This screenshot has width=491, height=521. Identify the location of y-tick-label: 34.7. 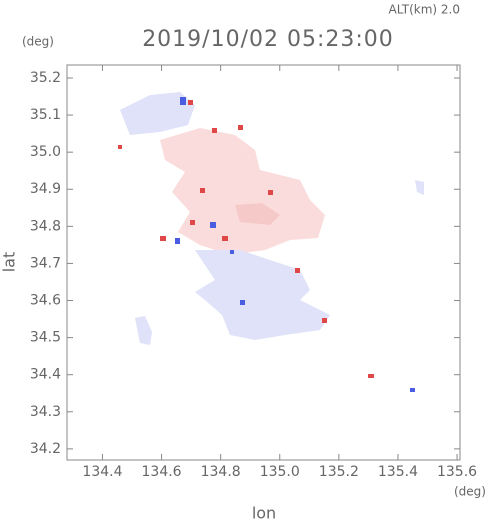
(45, 263).